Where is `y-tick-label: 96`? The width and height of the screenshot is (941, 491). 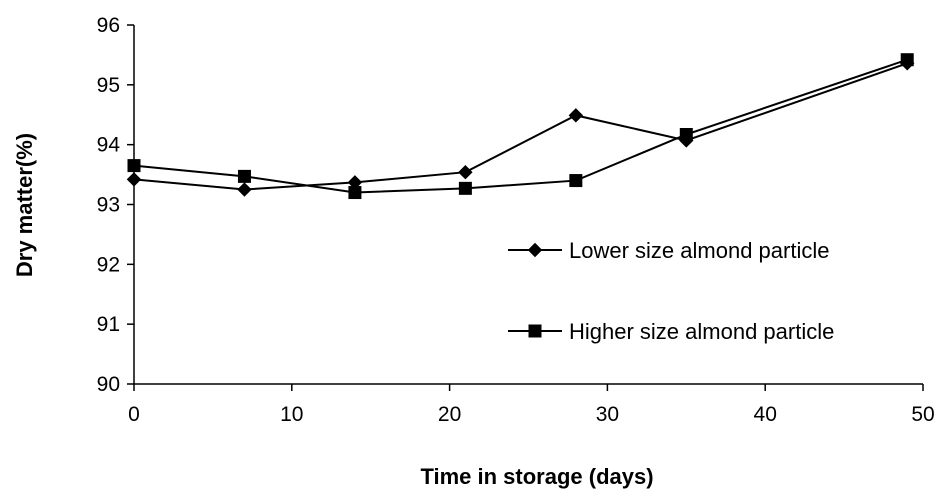
y-tick-label: 96 is located at coordinates (108, 25).